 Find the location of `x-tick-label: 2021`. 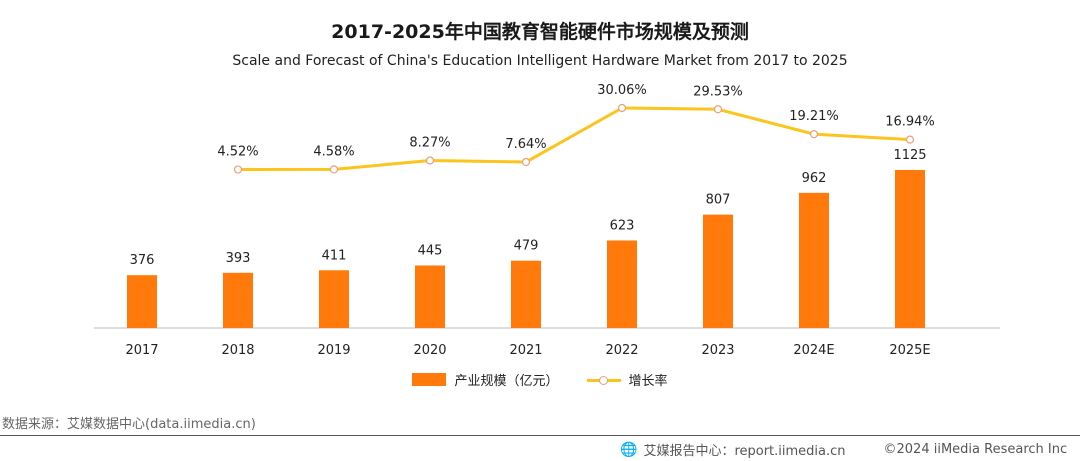

x-tick-label: 2021 is located at coordinates (525, 350).